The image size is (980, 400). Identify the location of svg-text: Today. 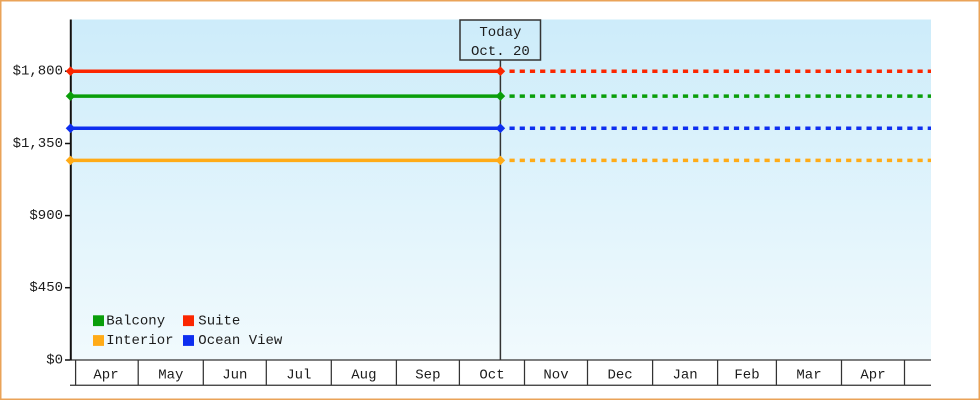
(500, 33).